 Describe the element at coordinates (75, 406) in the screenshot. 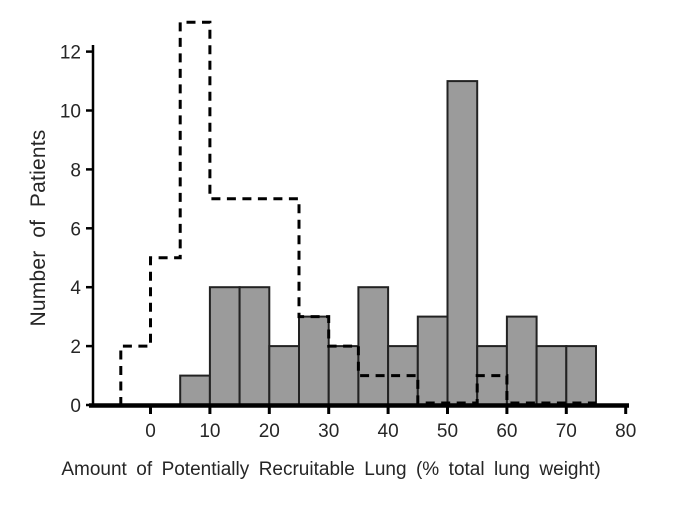

I see `y-tick-label: 0` at that location.